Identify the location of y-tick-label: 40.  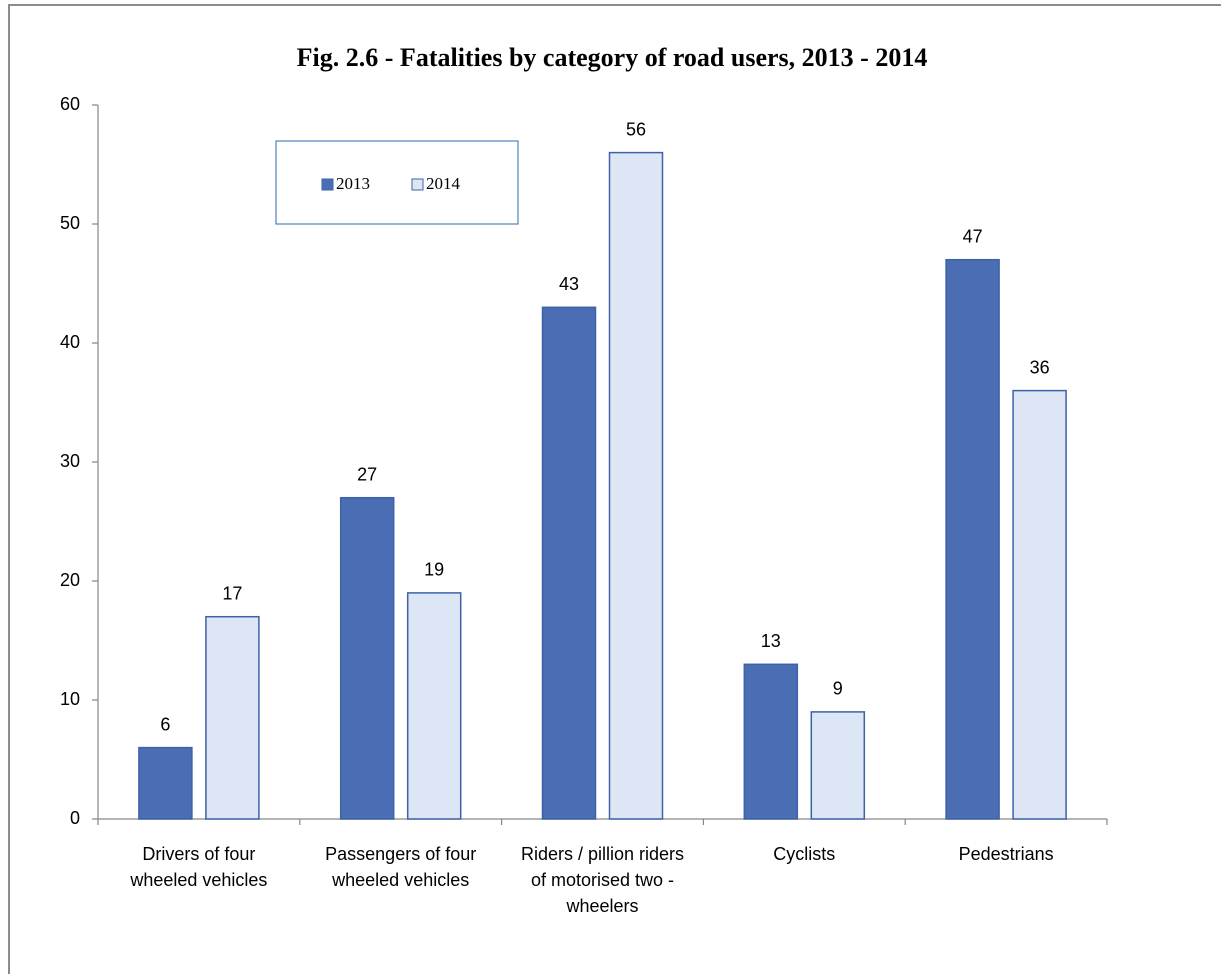
(70, 342).